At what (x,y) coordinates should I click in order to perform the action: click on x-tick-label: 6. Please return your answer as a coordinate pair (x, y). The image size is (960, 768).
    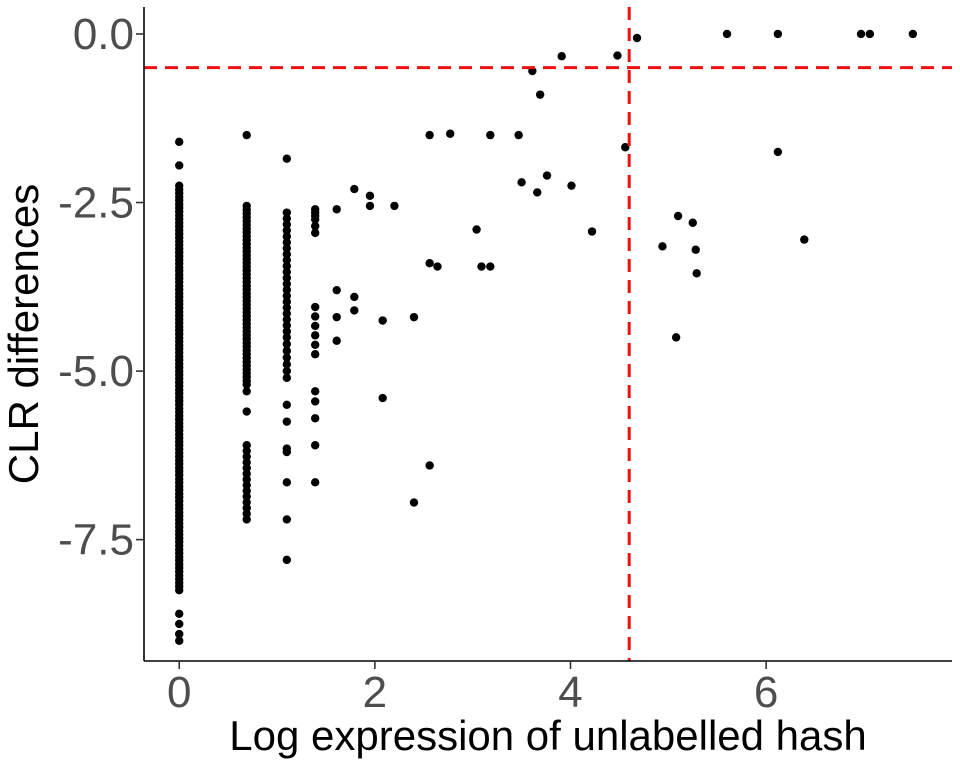
    Looking at the image, I should click on (766, 692).